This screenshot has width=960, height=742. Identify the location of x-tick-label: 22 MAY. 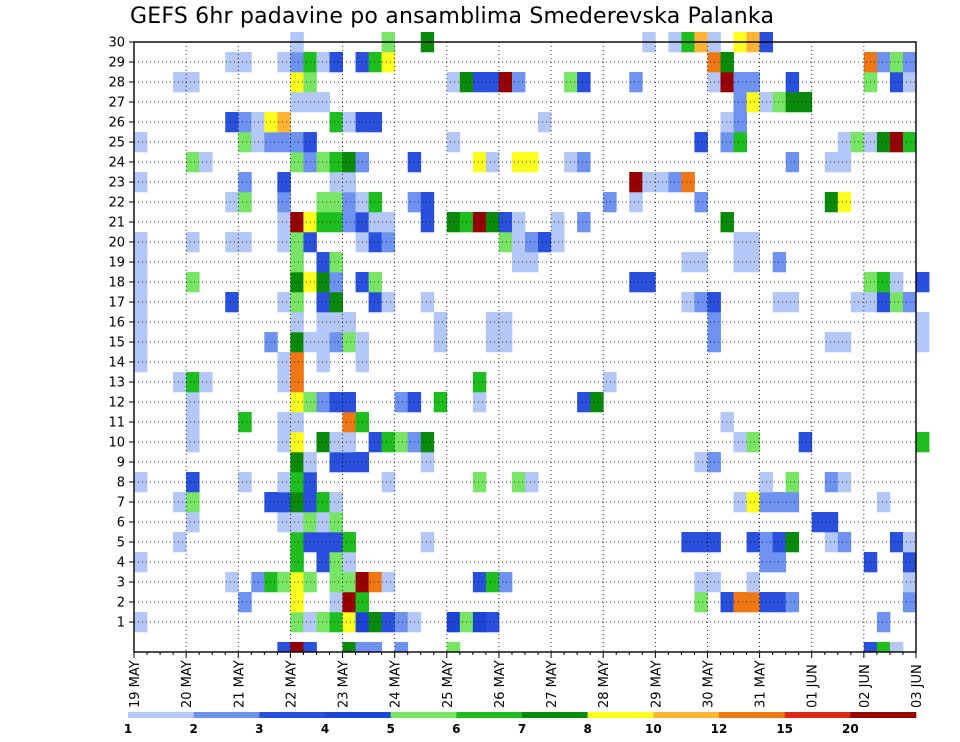
(291, 684).